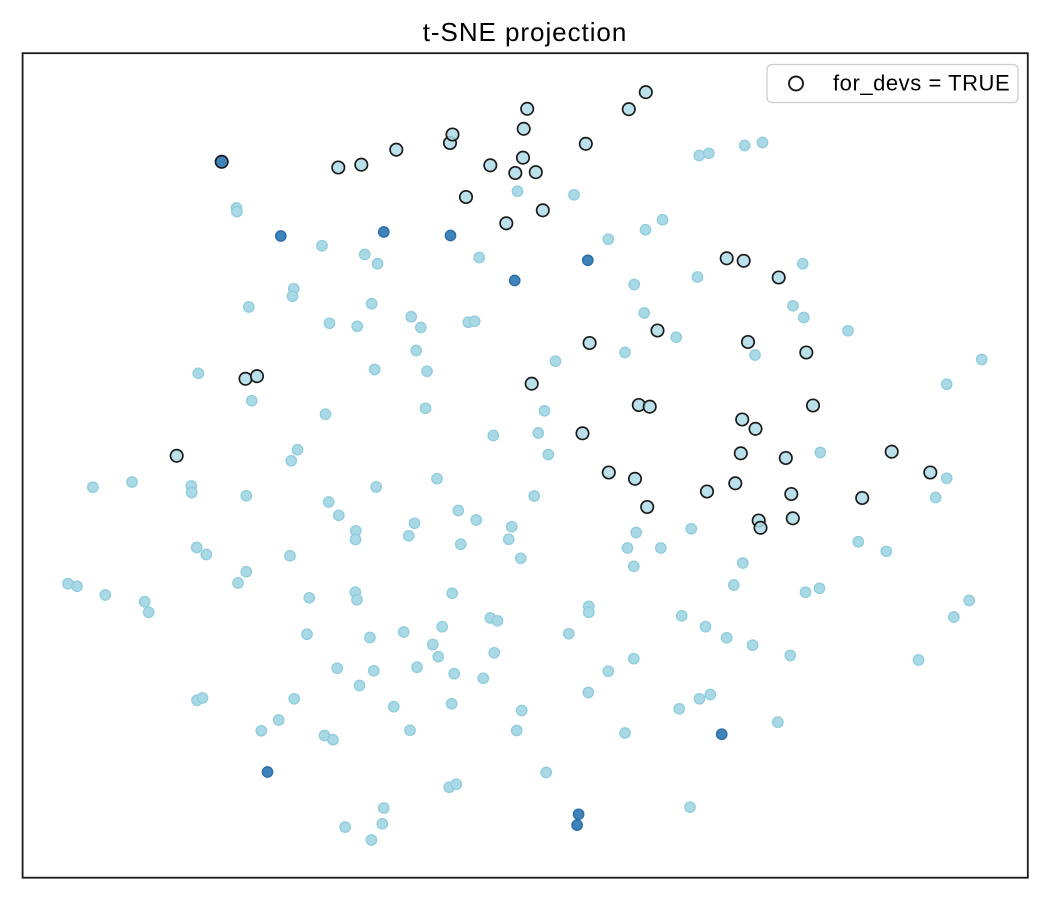 The image size is (1050, 905). What do you see at coordinates (921, 83) in the screenshot?
I see `svg-text: for_devs = TRUE` at bounding box center [921, 83].